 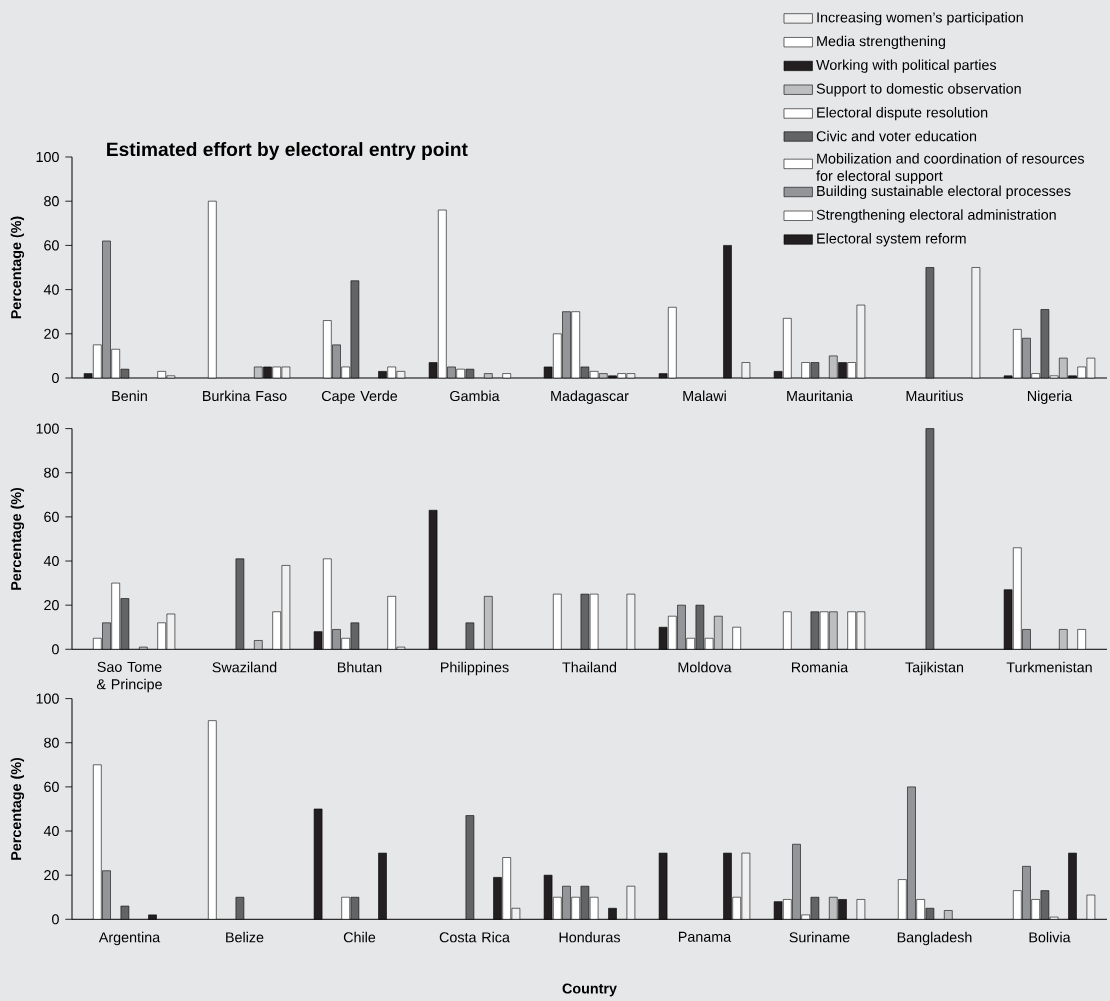 What do you see at coordinates (934, 938) in the screenshot?
I see `x-tick-label: Bangladesh` at bounding box center [934, 938].